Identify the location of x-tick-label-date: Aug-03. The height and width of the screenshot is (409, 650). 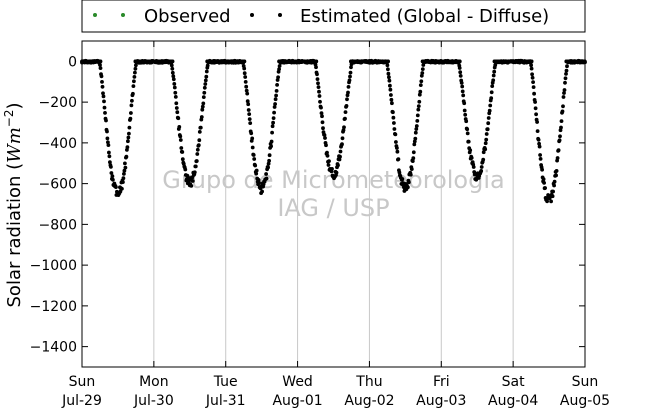
(441, 401).